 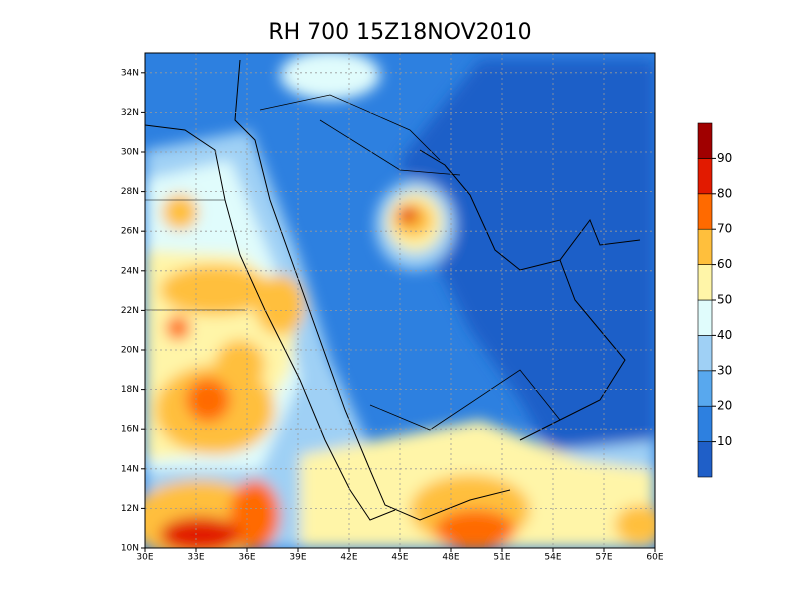 What do you see at coordinates (130, 73) in the screenshot?
I see `y-tick-label: 34N` at bounding box center [130, 73].